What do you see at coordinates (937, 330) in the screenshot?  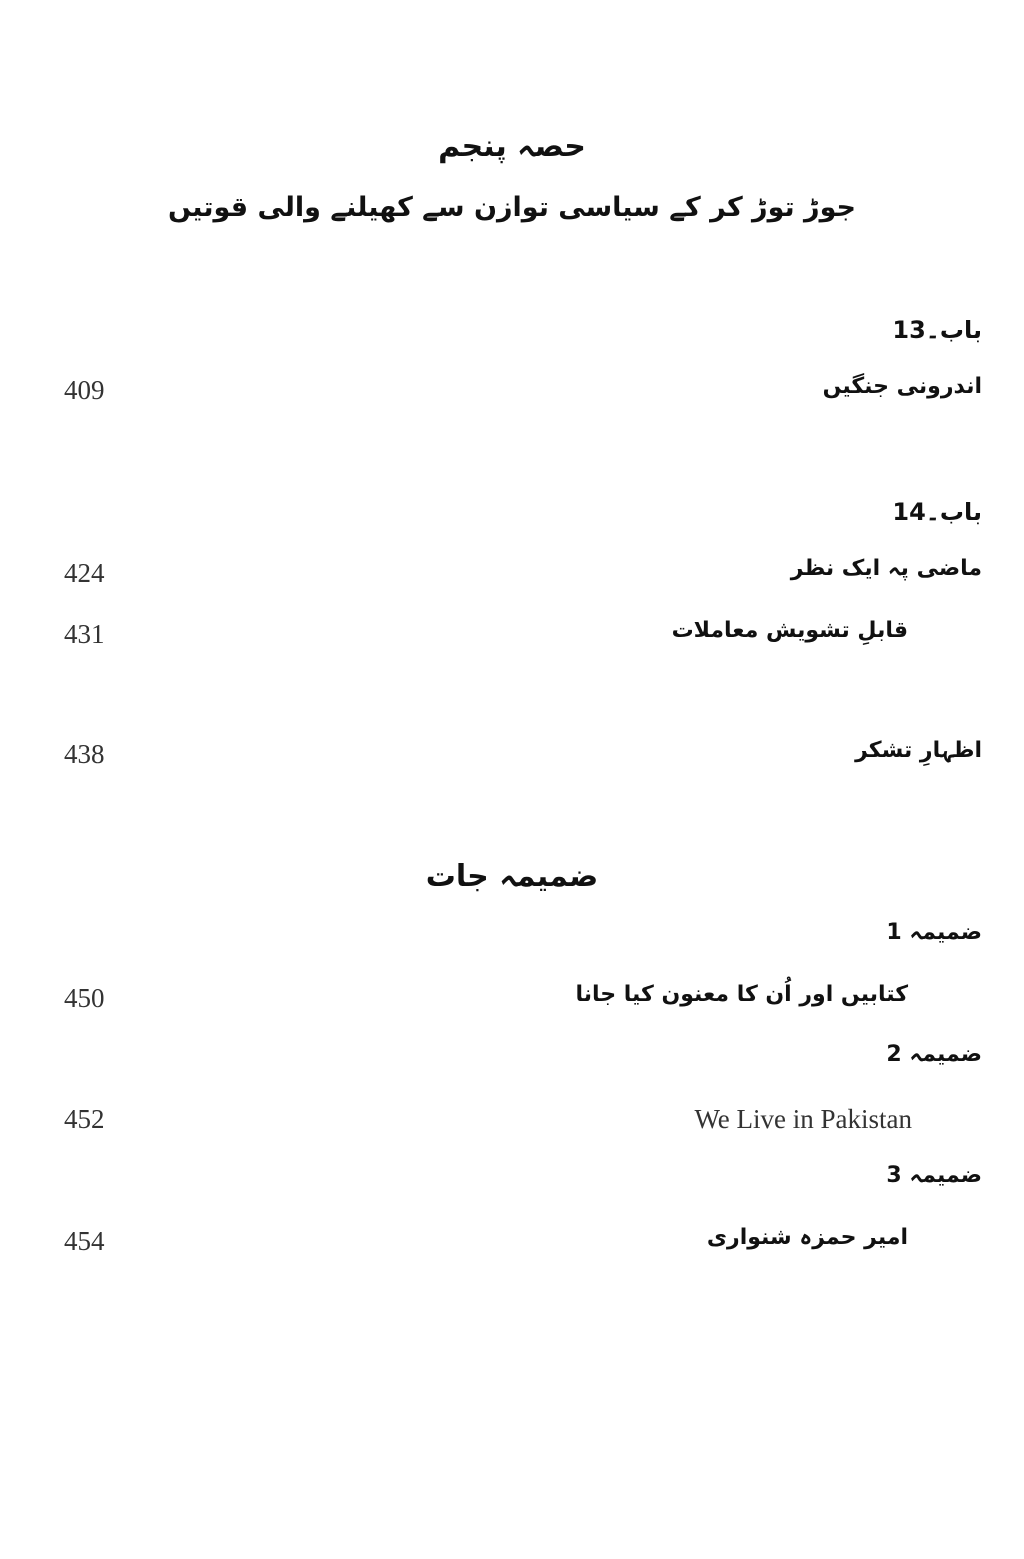 I see `chapter-13-heading: باب۔13` at bounding box center [937, 330].